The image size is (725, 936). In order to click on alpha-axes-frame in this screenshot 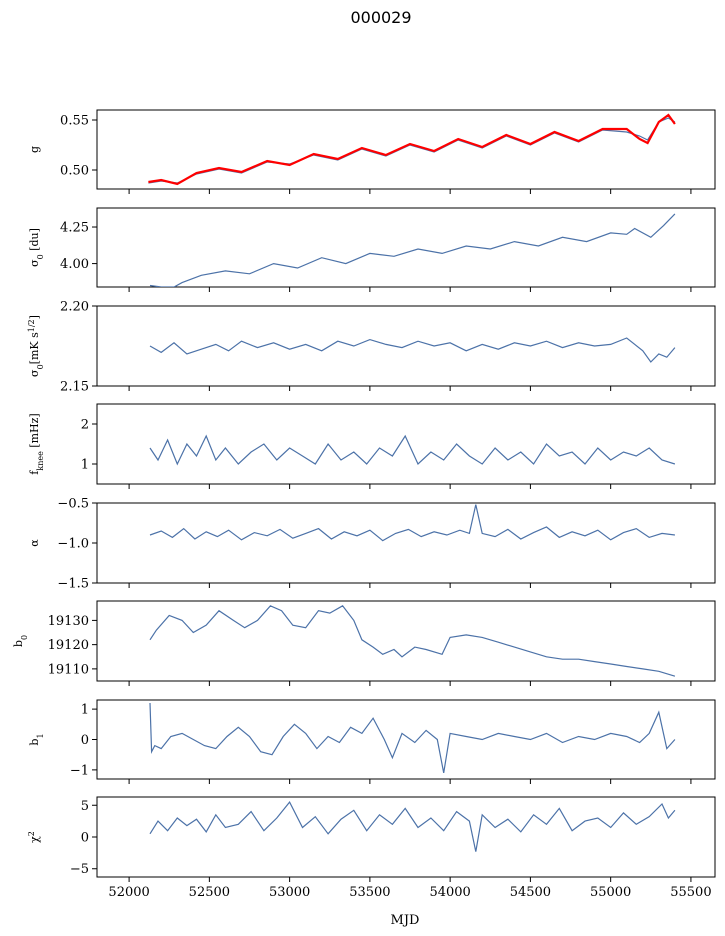, I will do `click(406, 543)`.